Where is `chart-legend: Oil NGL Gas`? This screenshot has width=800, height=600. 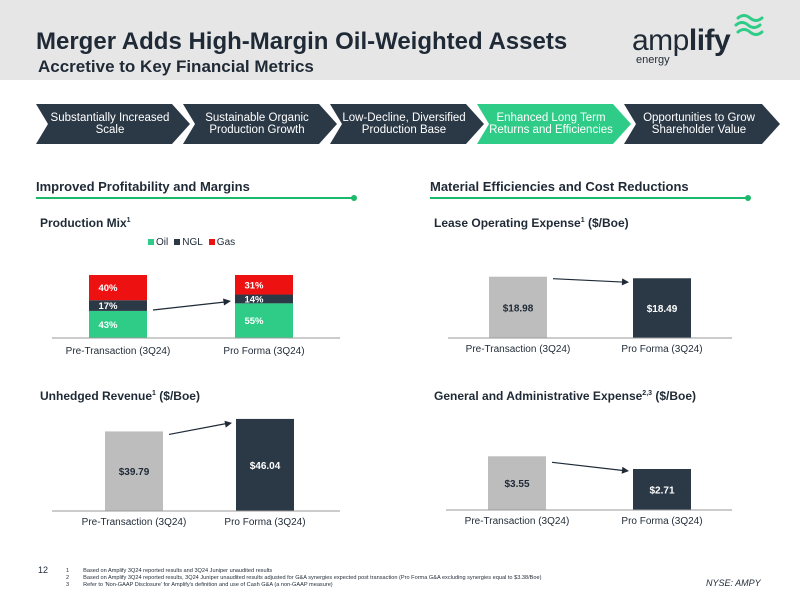 chart-legend: Oil NGL Gas is located at coordinates (191, 242).